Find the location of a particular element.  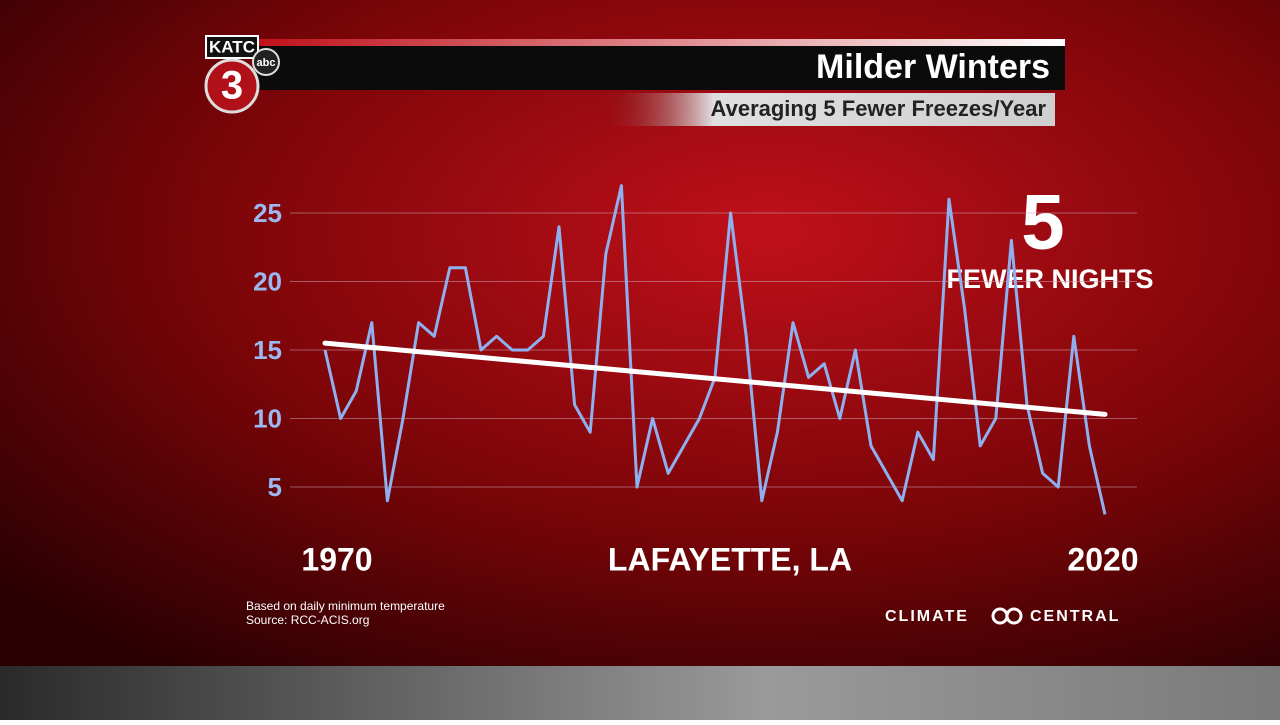

x-tick-label: 1970 is located at coordinates (336, 559).